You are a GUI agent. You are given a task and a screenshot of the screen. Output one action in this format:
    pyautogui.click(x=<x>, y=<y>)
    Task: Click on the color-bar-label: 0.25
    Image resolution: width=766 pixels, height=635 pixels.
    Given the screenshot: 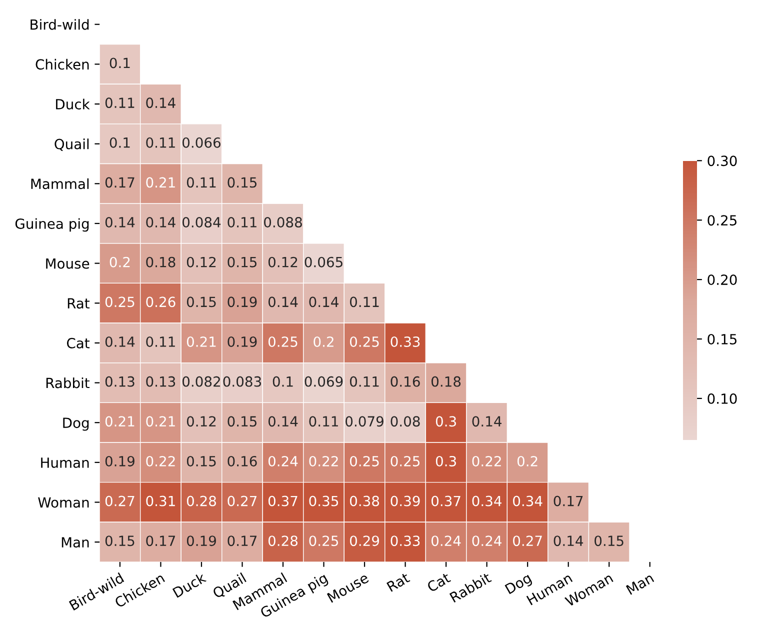 What is the action you would take?
    pyautogui.click(x=722, y=220)
    